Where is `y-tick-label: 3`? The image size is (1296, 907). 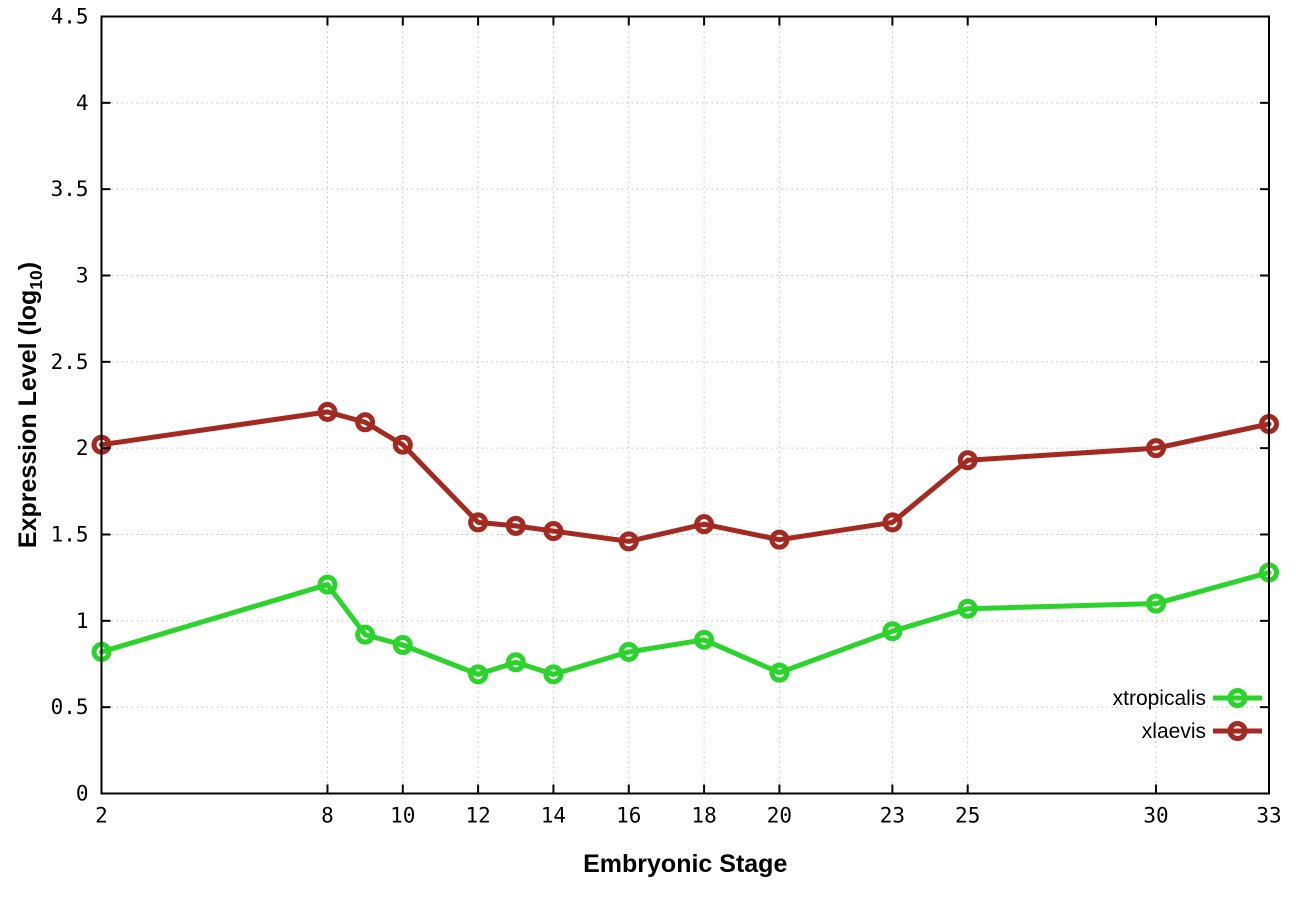
y-tick-label: 3 is located at coordinates (82, 276).